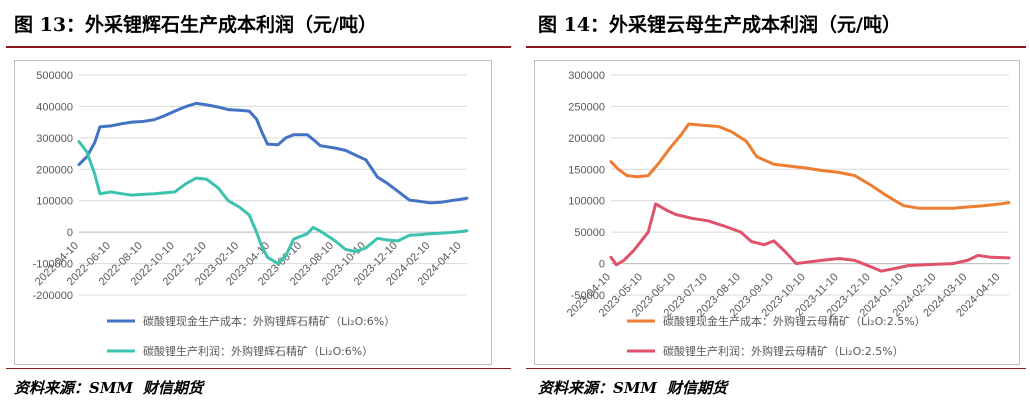  I want to click on y-tick-label: 500000, so click(54, 76).